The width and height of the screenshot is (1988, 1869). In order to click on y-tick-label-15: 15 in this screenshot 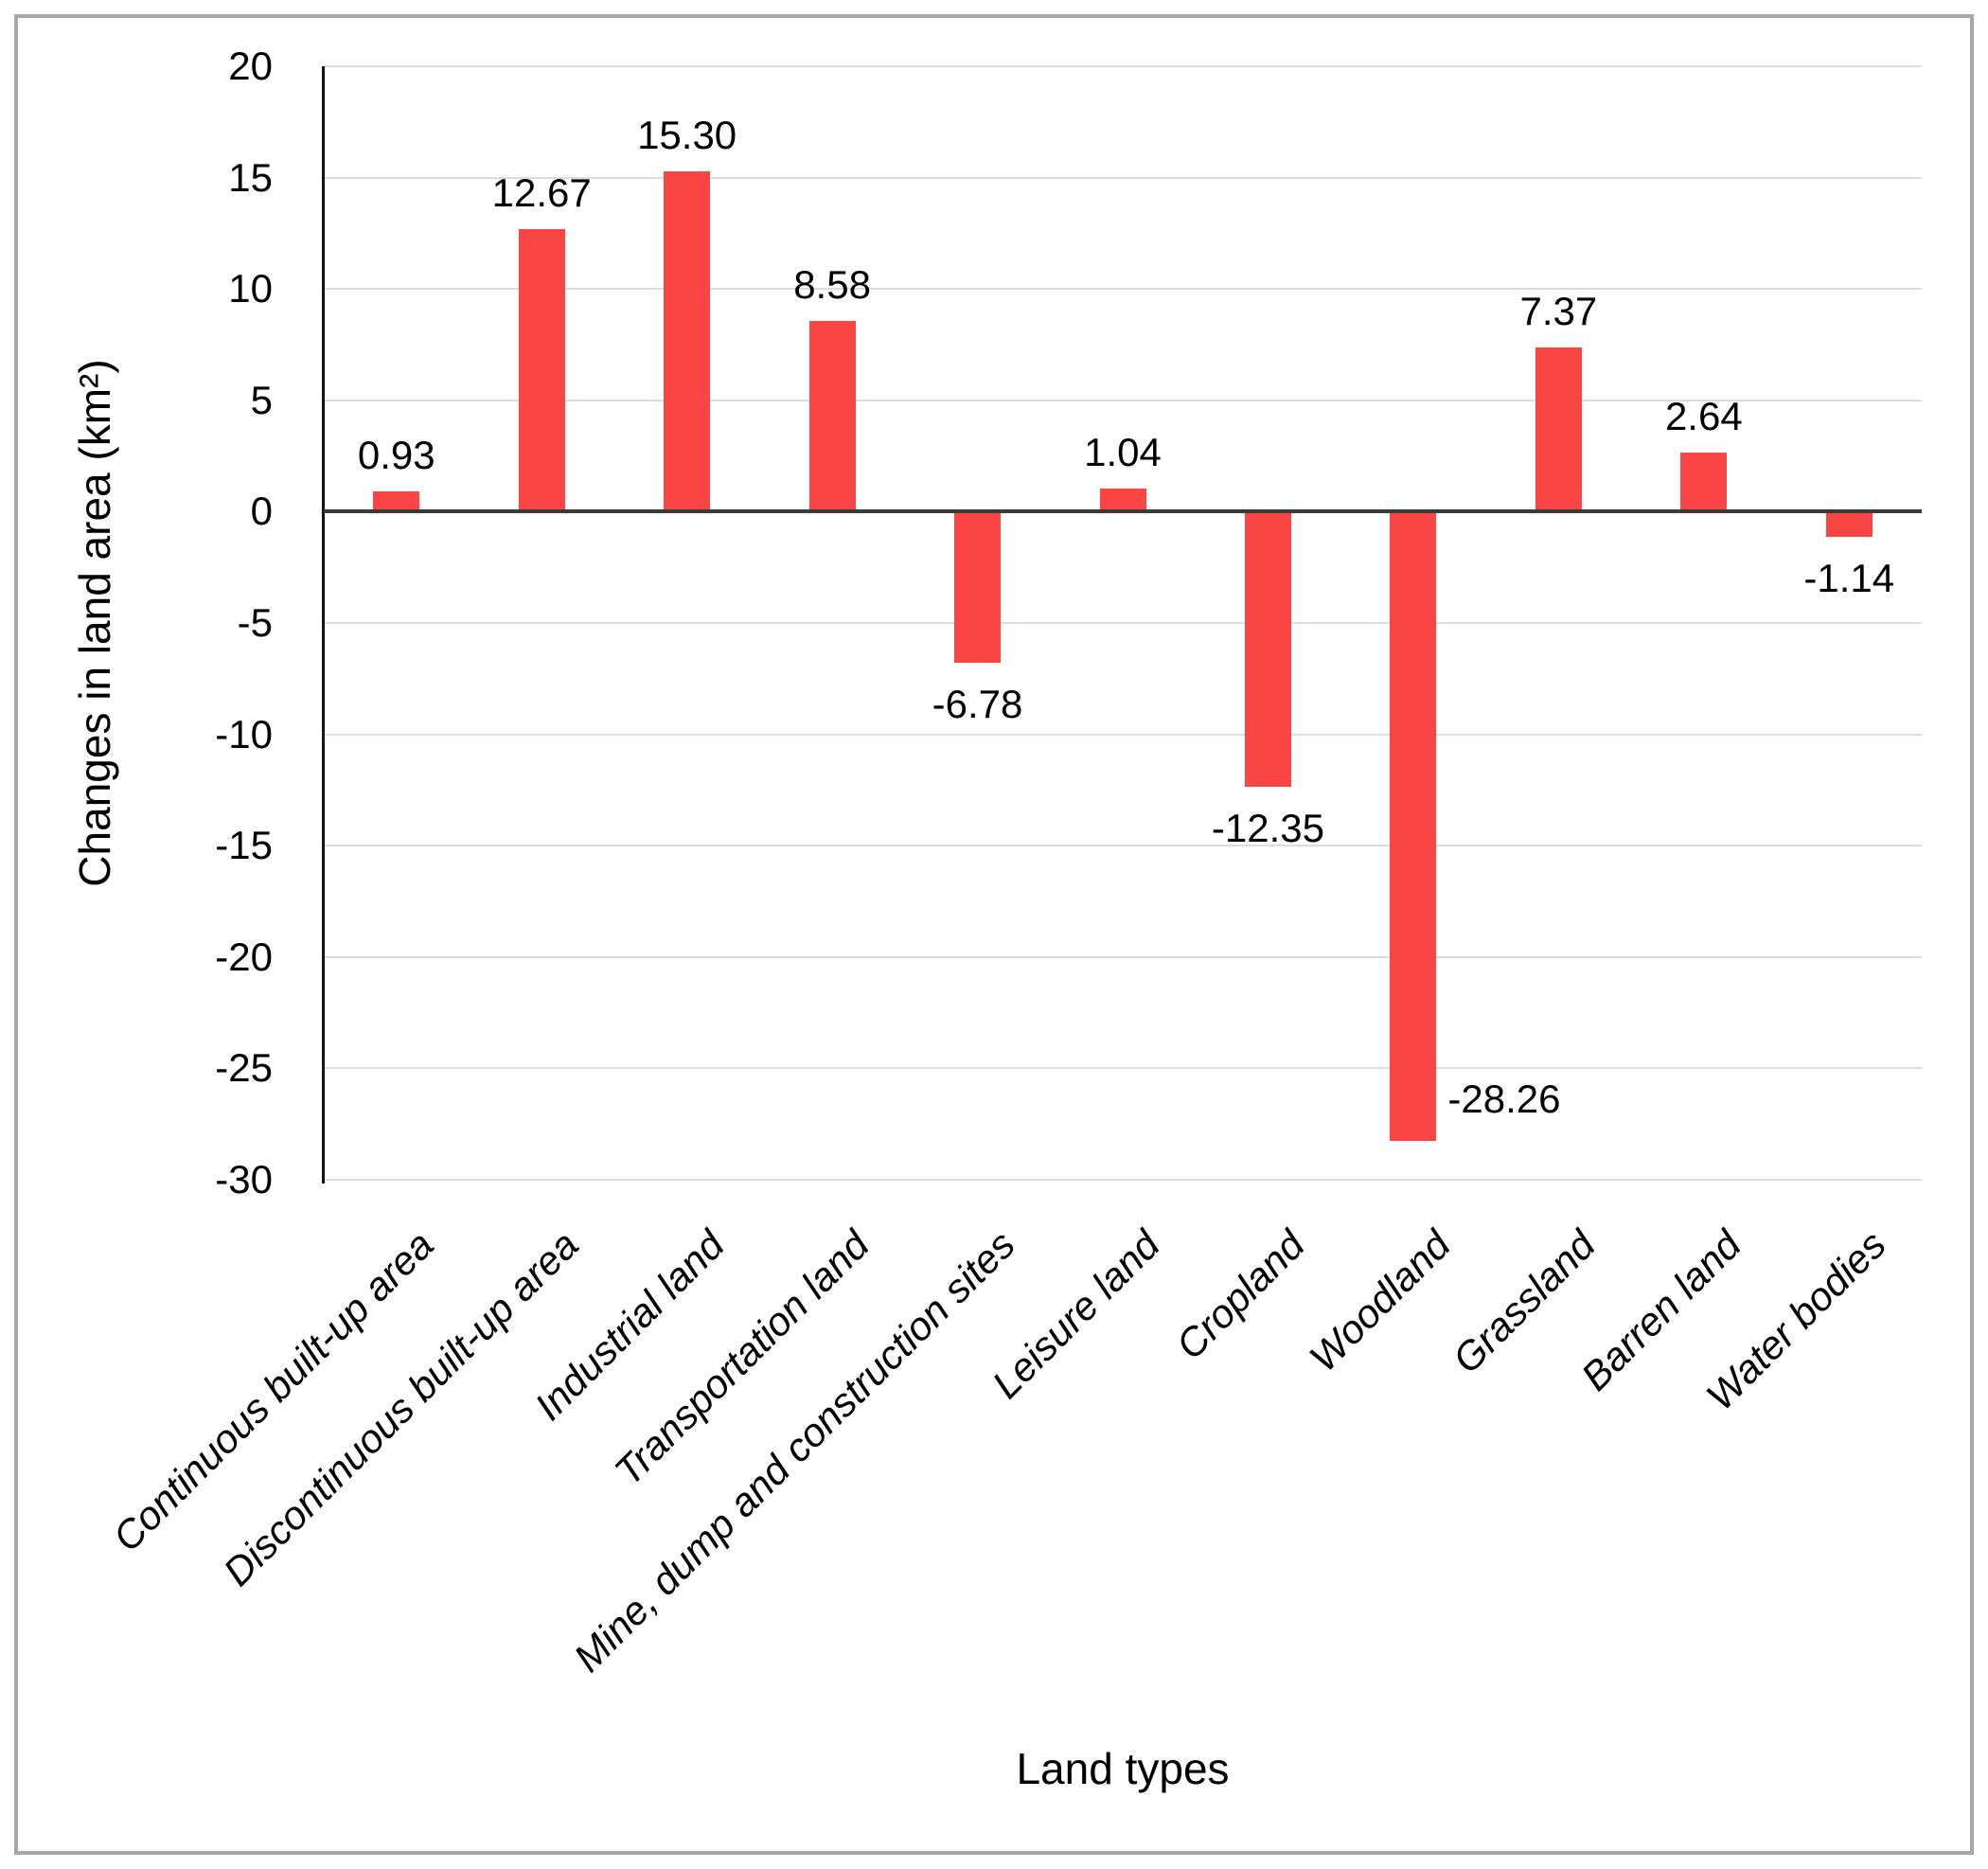, I will do `click(250, 177)`.